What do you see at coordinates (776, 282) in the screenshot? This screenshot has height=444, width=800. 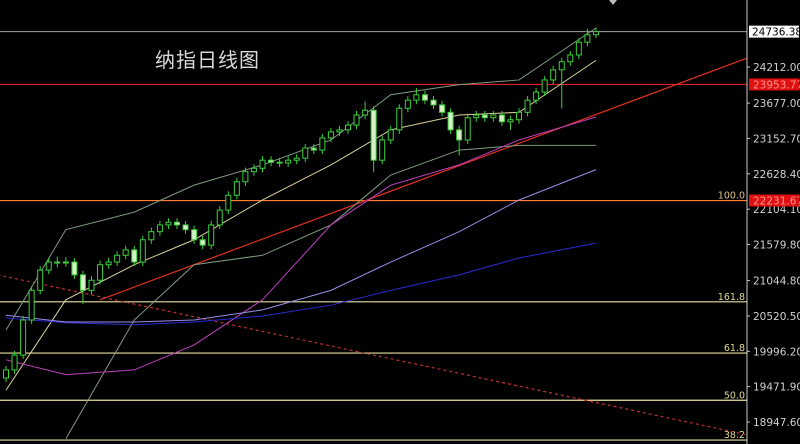 I see `axis-tick-label: 21044.80` at bounding box center [776, 282].